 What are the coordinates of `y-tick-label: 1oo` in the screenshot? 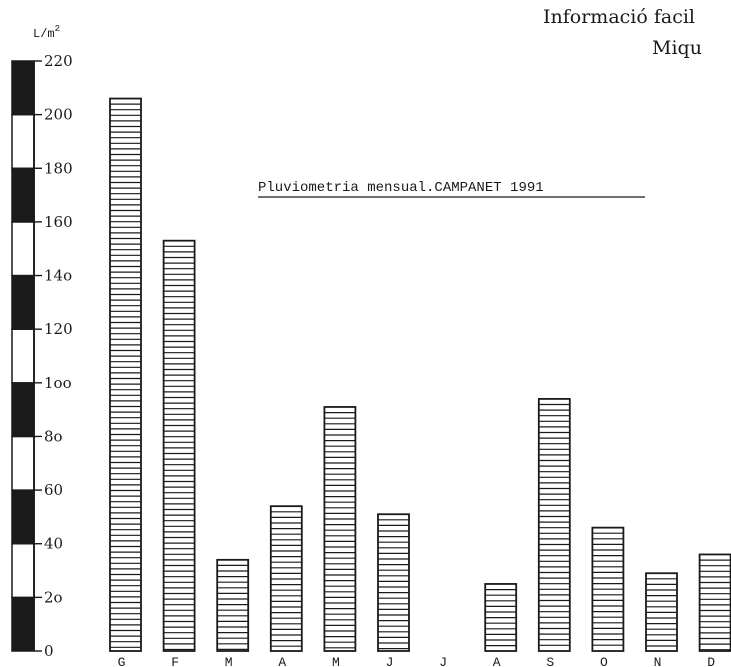 It's located at (58, 383).